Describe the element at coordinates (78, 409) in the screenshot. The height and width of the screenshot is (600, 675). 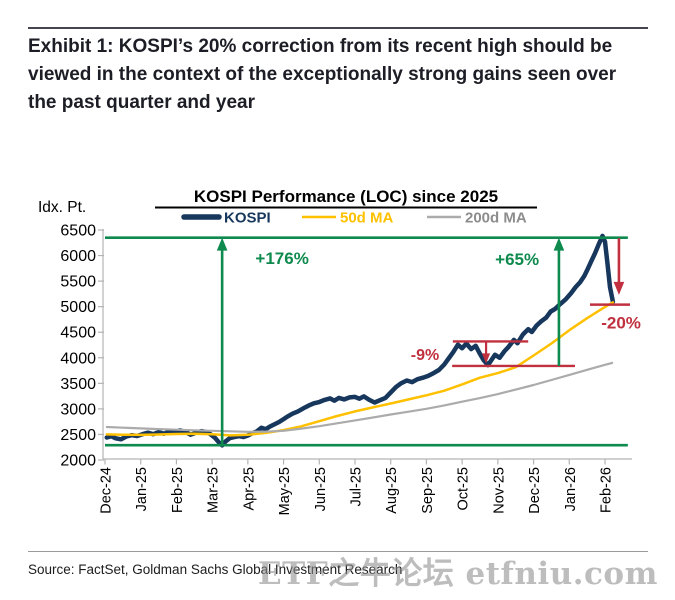
I see `y-tick-label: 3000` at that location.